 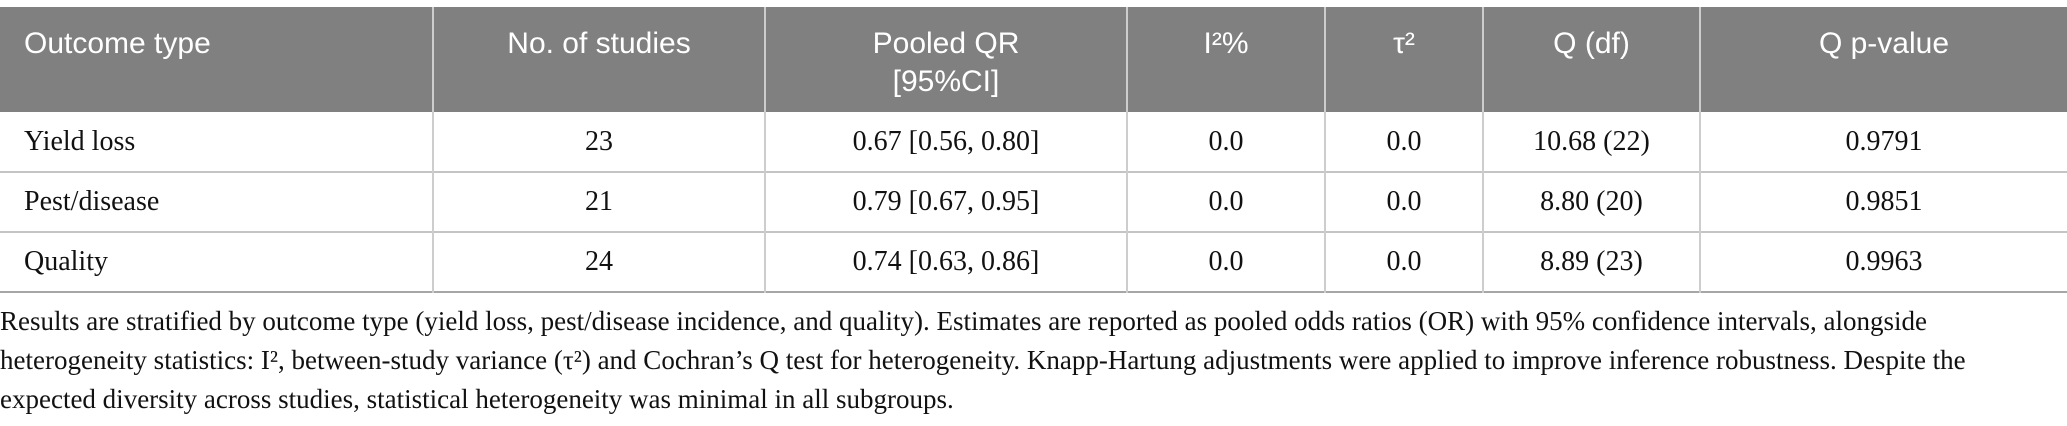 What do you see at coordinates (1403, 59) in the screenshot?
I see `header-tau-squared: τ²` at bounding box center [1403, 59].